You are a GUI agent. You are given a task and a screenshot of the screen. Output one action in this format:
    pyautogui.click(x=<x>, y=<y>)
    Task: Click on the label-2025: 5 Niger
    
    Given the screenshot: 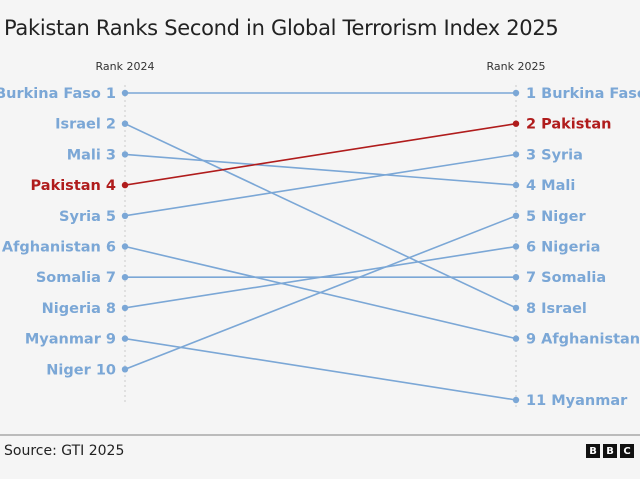 What is the action you would take?
    pyautogui.click(x=556, y=217)
    